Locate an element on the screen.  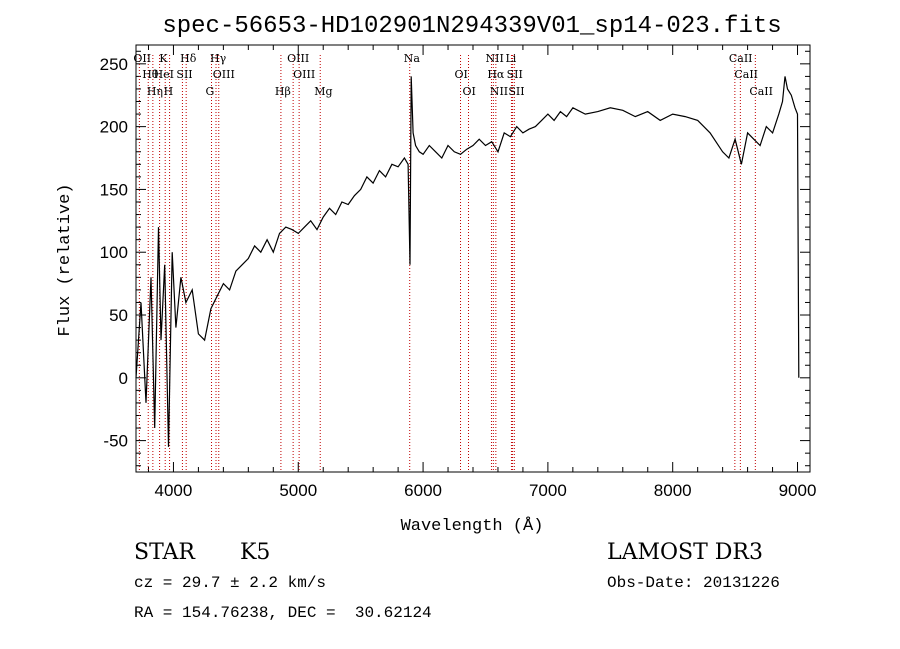
spectral-line-label: HeI is located at coordinates (164, 74).